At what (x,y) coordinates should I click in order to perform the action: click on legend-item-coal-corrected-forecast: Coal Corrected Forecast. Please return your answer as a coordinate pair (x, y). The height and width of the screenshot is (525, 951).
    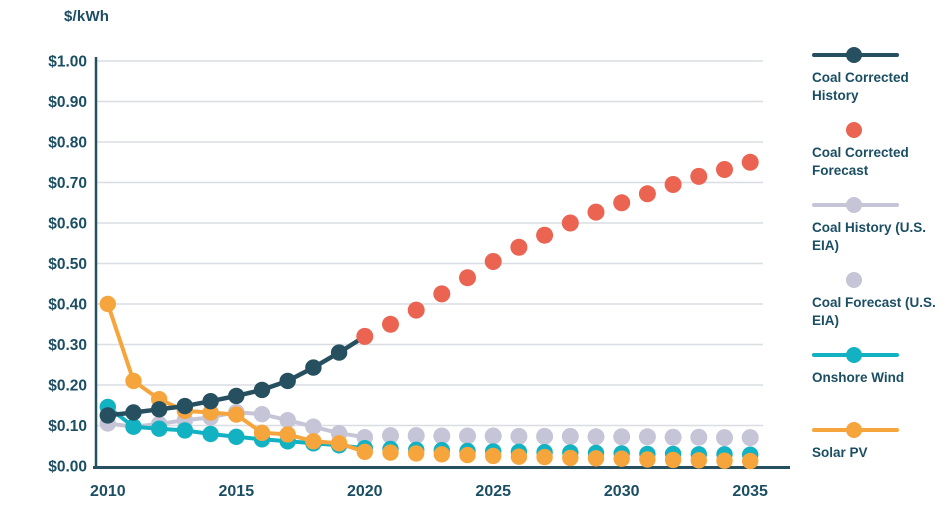
    Looking at the image, I should click on (879, 151).